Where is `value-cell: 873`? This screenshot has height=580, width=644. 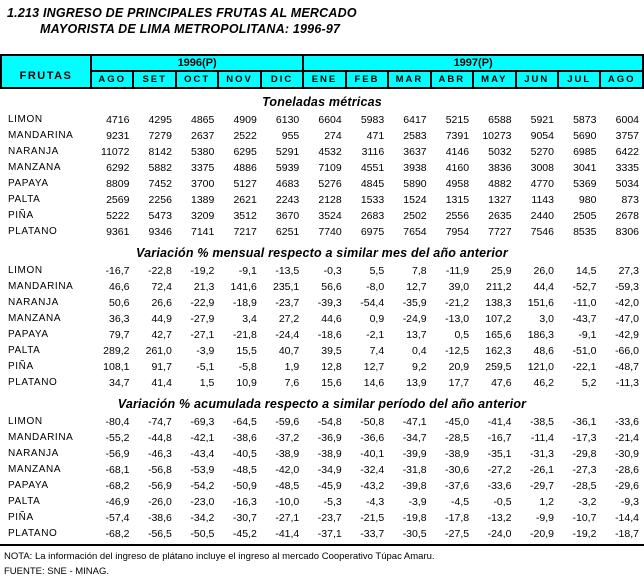
value-cell: 873 is located at coordinates (630, 200).